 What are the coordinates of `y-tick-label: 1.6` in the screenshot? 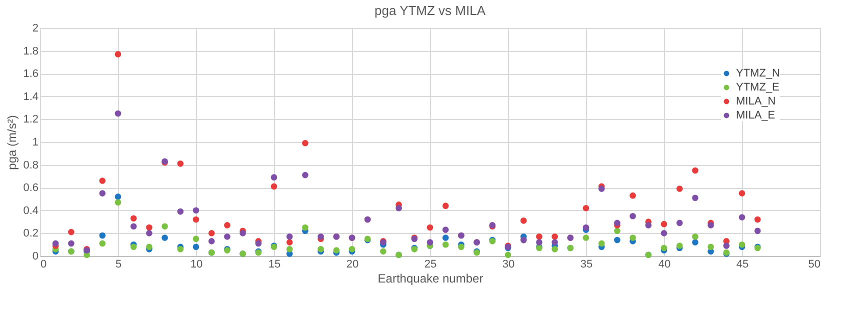 It's located at (30, 74).